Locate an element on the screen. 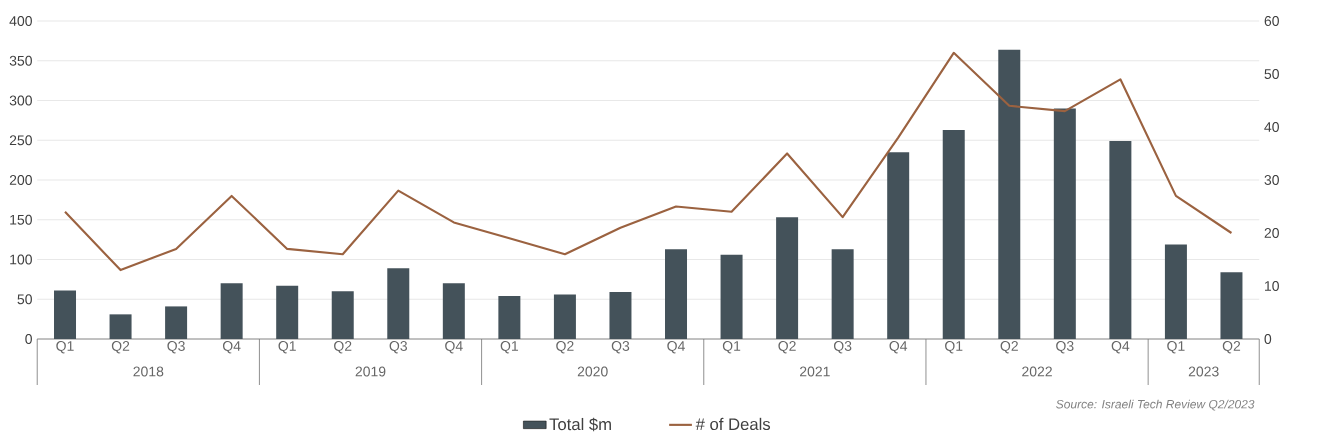 The image size is (1324, 433). text: 2023 is located at coordinates (1203, 371).